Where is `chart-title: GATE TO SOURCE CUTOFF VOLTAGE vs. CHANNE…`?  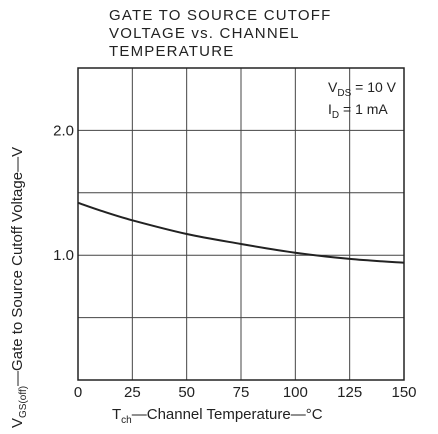 chart-title: GATE TO SOURCE CUTOFF VOLTAGE vs. CHANNE… is located at coordinates (220, 33).